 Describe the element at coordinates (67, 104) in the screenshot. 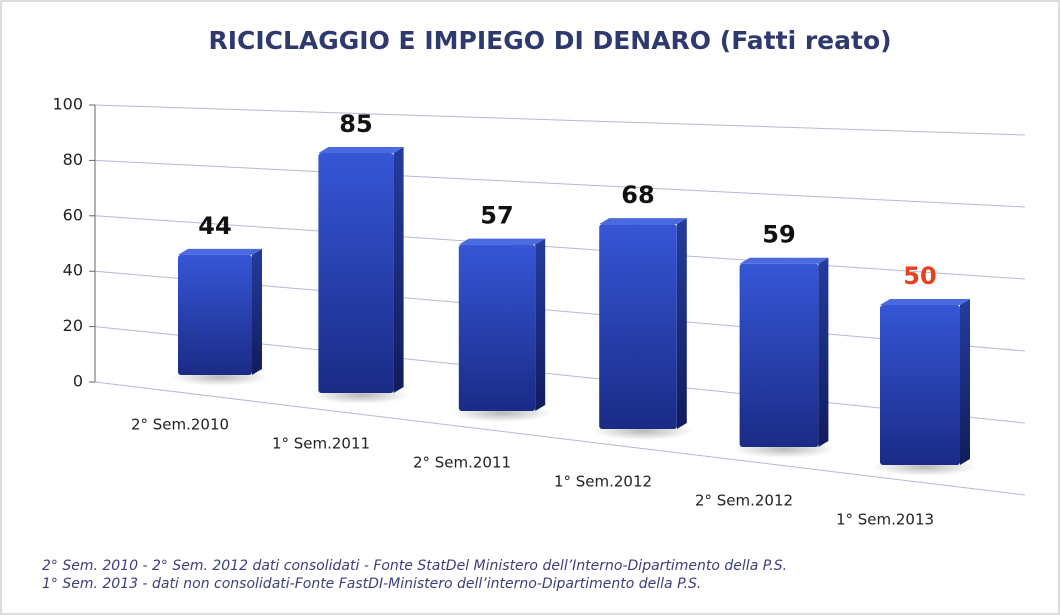

I see `y-tick-label: 100` at that location.